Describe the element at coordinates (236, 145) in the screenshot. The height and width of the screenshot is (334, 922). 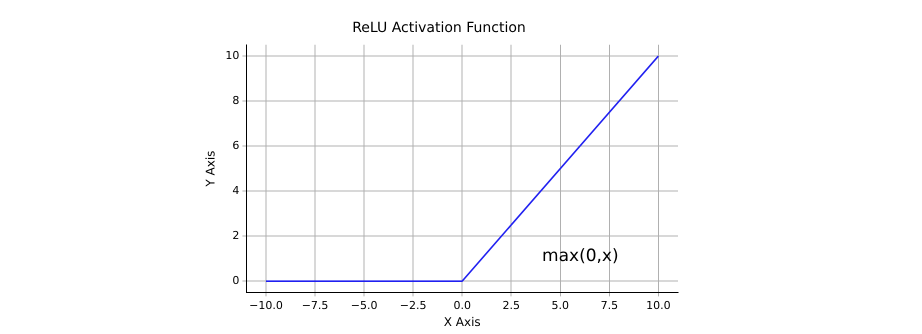
I see `y-tick-label: 6` at that location.